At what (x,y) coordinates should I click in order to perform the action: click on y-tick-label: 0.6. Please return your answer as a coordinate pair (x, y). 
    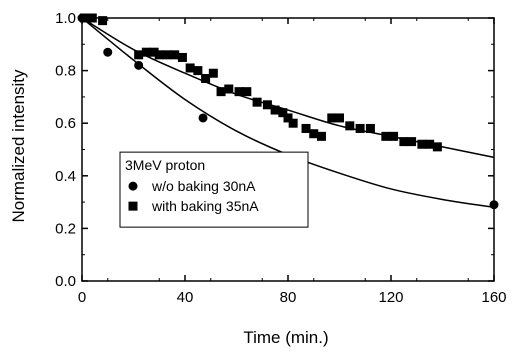
    Looking at the image, I should click on (65, 123).